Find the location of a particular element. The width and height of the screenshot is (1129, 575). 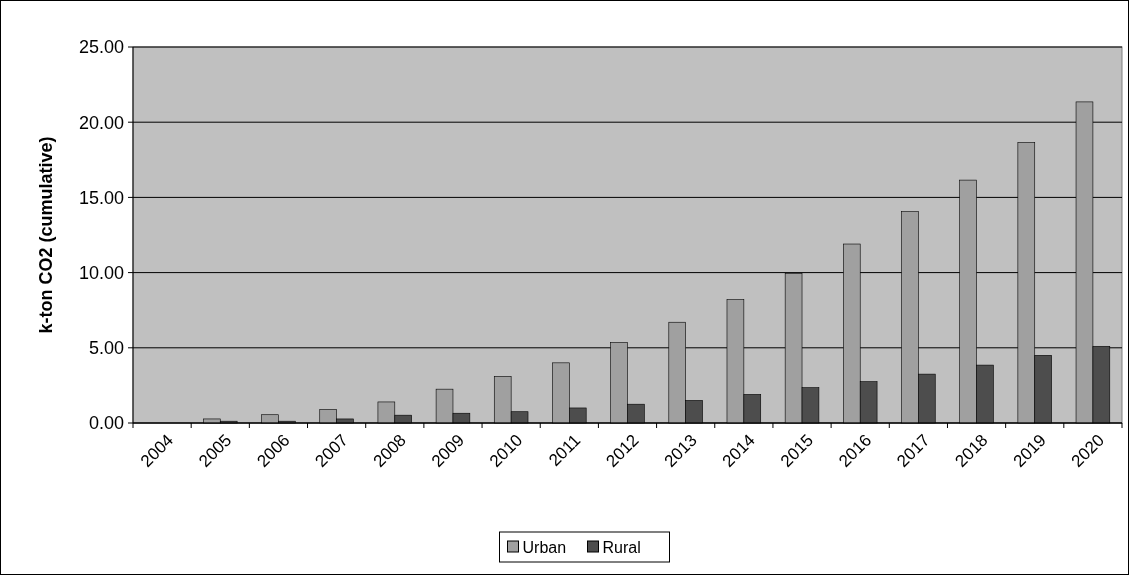

legend-label: Rural is located at coordinates (621, 547).